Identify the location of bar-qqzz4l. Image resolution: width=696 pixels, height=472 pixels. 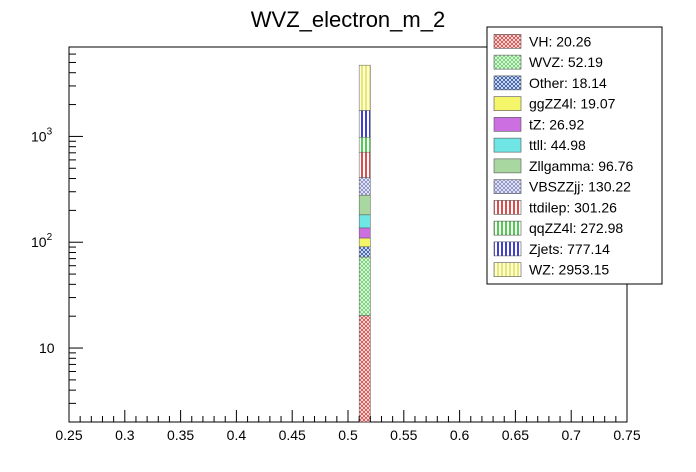
(364, 144).